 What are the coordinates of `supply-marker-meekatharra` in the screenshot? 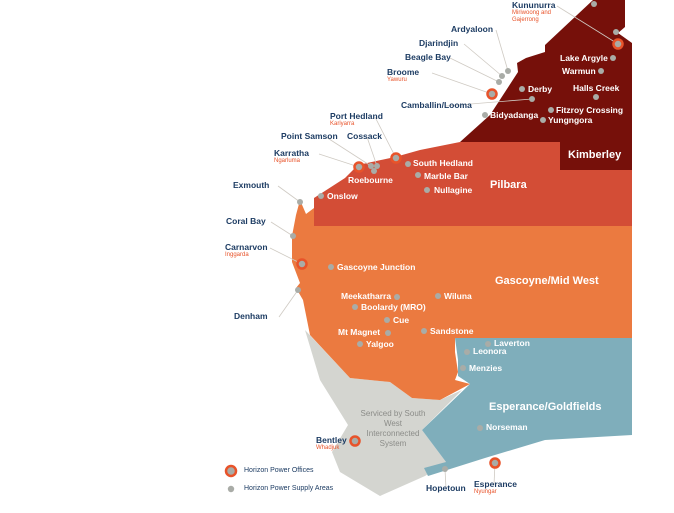 It's located at (397, 297).